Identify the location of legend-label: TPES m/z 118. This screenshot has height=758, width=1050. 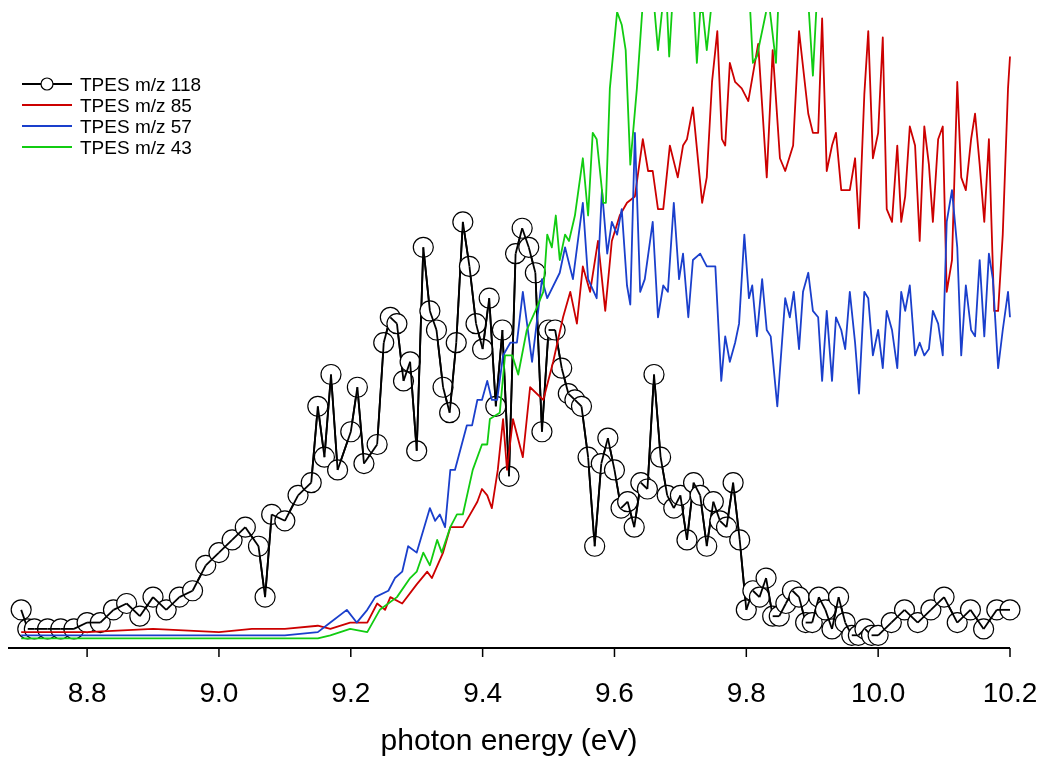
(141, 84).